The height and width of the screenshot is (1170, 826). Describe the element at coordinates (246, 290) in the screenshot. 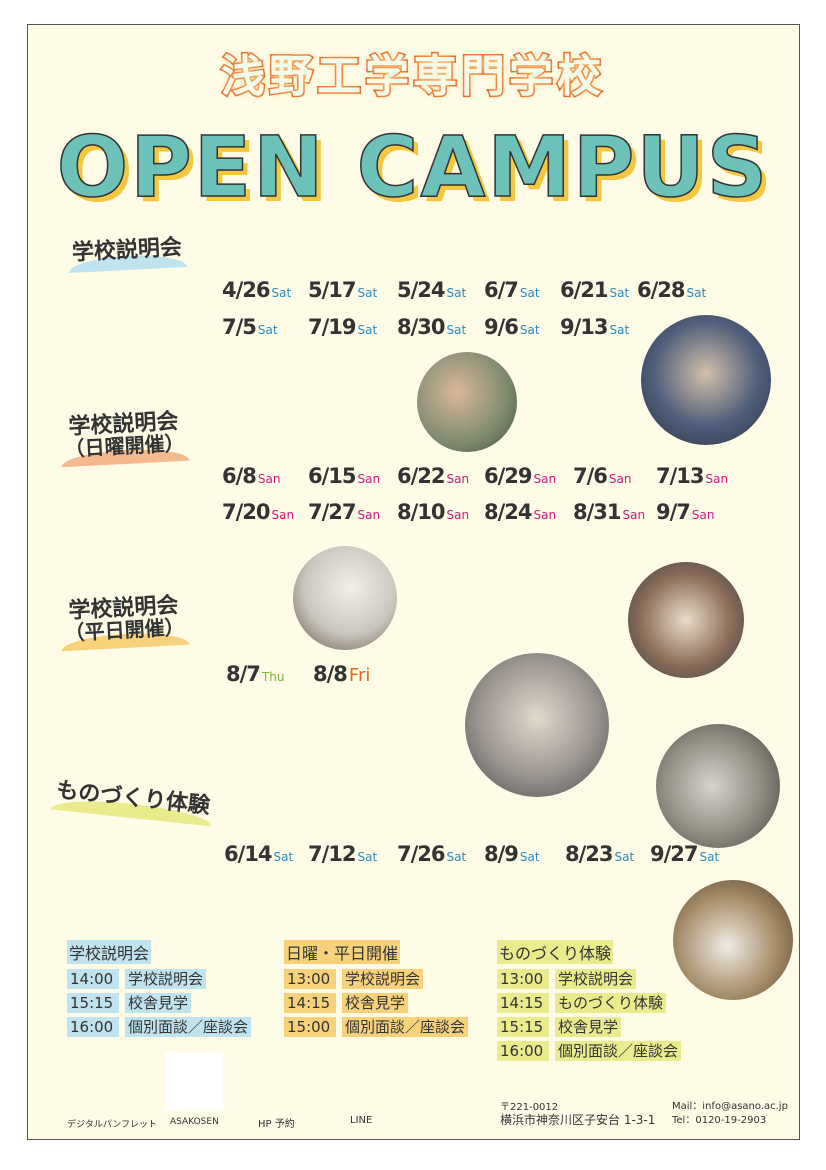

I see `date-text: 4/26` at that location.